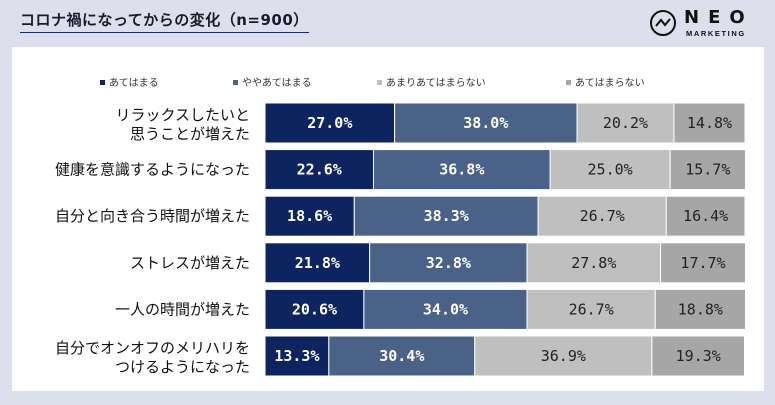 The height and width of the screenshot is (405, 775). Describe the element at coordinates (152, 170) in the screenshot. I see `category-label: 健康を意識するようになった` at that location.